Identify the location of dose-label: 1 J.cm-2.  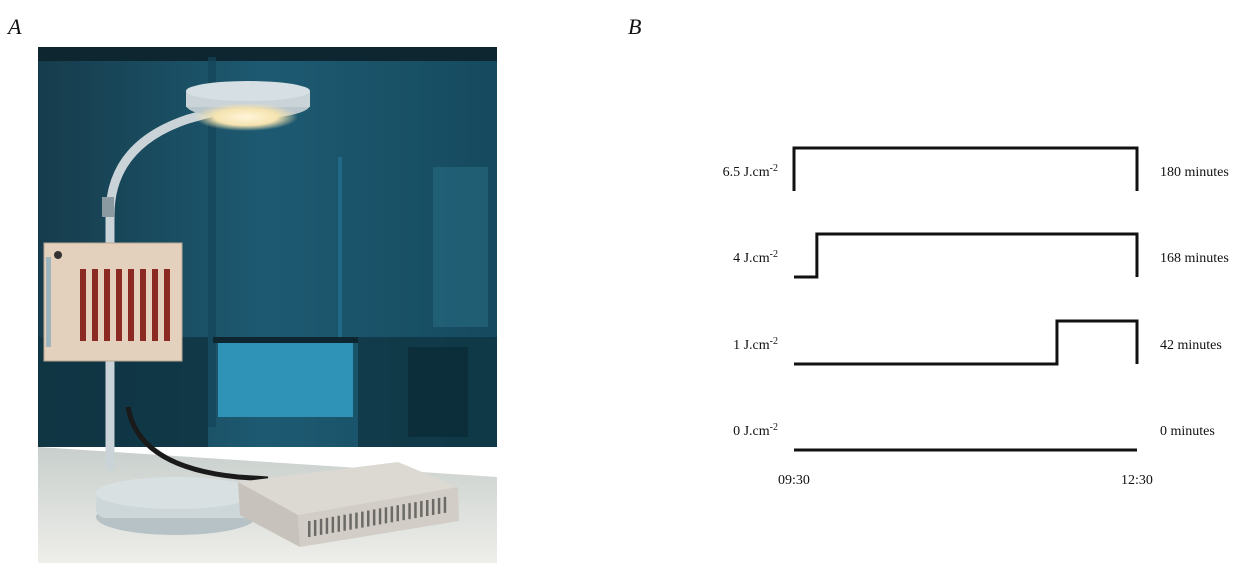
(755, 344).